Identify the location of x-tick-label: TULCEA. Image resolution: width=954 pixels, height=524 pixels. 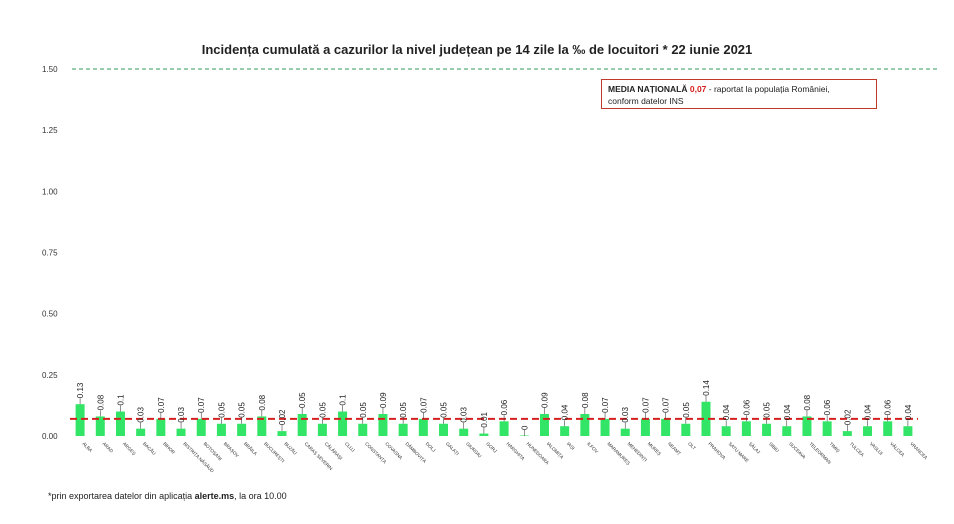
(857, 449).